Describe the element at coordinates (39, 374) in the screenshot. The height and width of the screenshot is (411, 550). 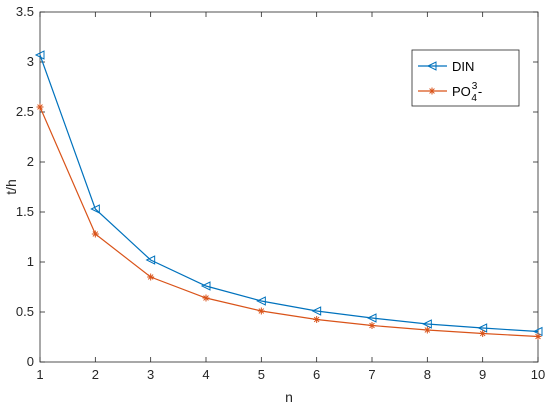
I see `x-tick-label: 1` at that location.